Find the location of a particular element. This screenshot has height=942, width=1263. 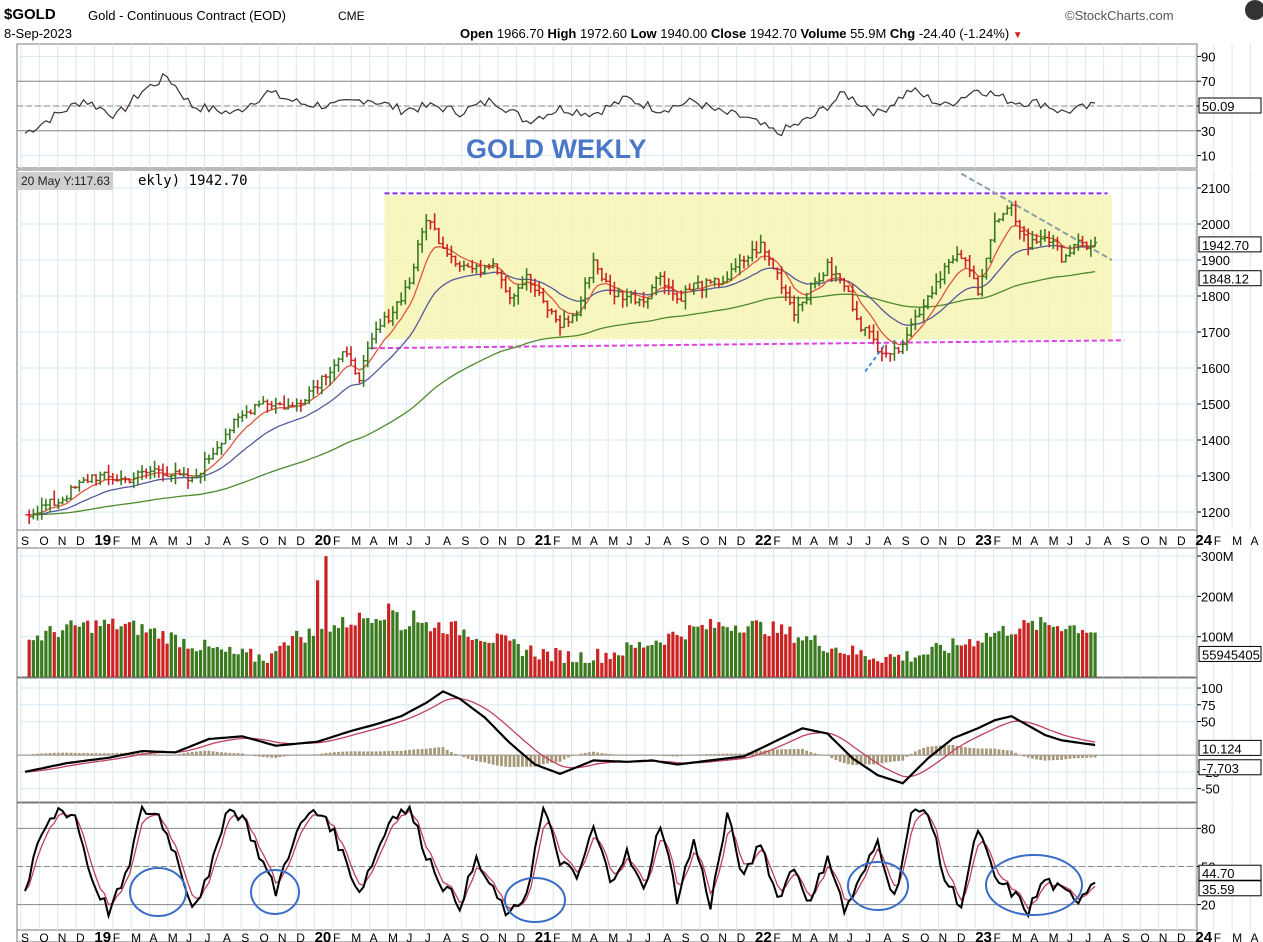

y-tick-label: 100M is located at coordinates (1217, 637).